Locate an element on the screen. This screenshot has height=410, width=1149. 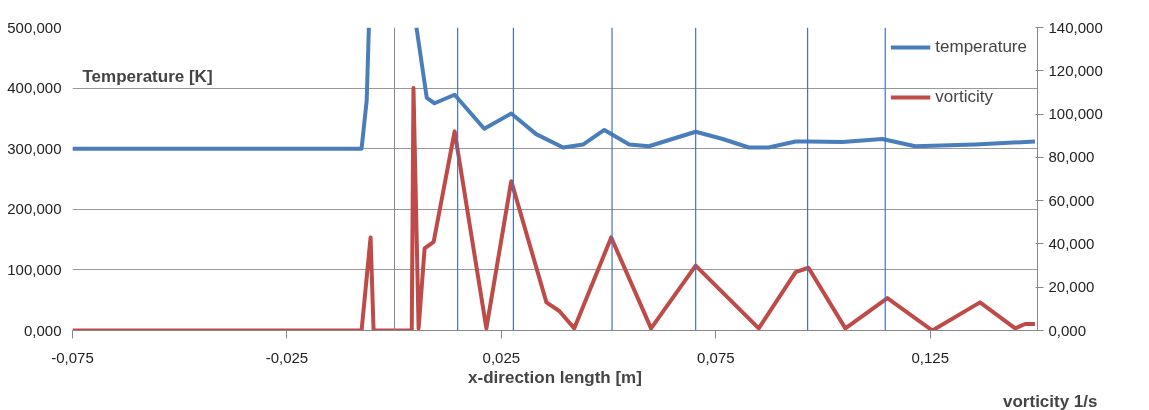
x-tick-label: -0,075 is located at coordinates (72, 357).